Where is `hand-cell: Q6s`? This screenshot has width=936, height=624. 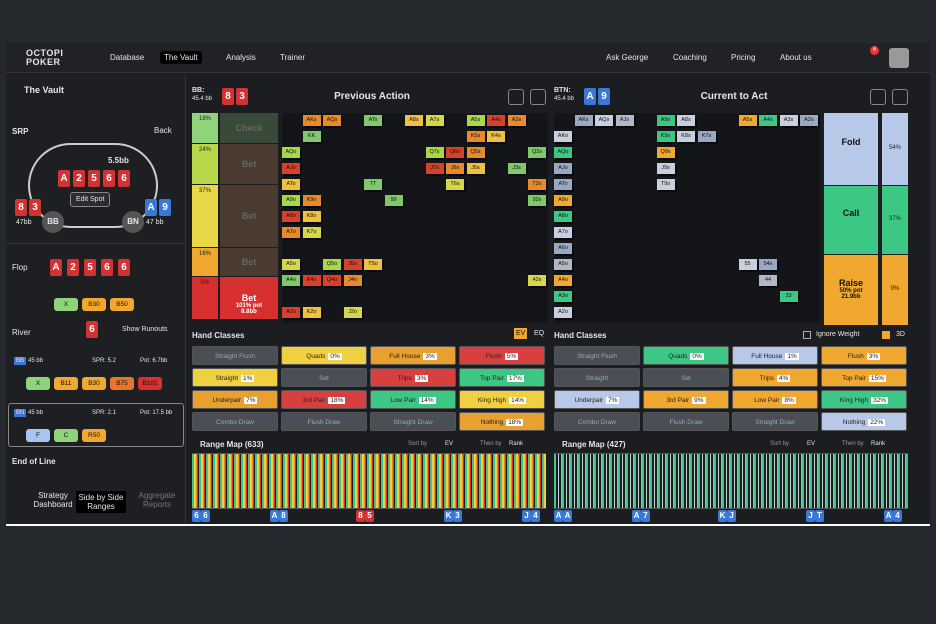 hand-cell: Q6s is located at coordinates (455, 152).